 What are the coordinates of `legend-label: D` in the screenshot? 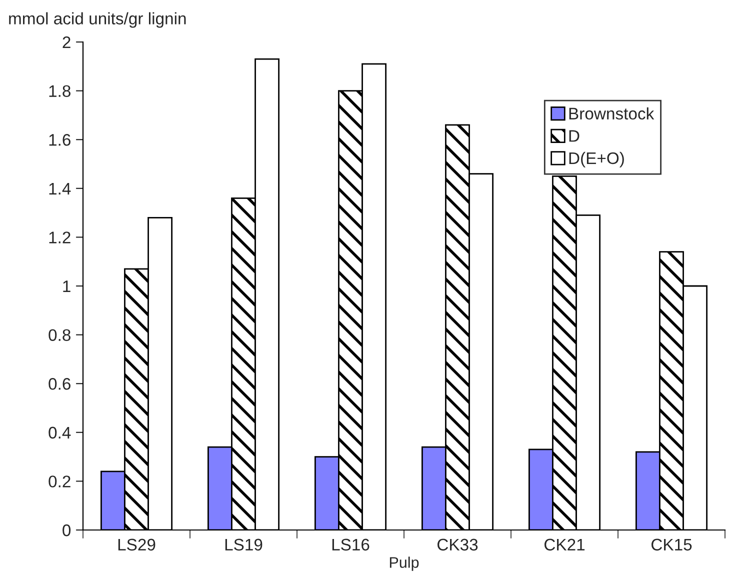 It's located at (574, 136).